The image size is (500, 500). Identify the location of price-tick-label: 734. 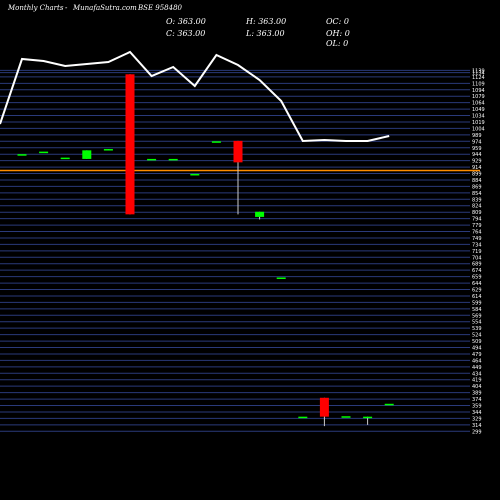
(477, 245).